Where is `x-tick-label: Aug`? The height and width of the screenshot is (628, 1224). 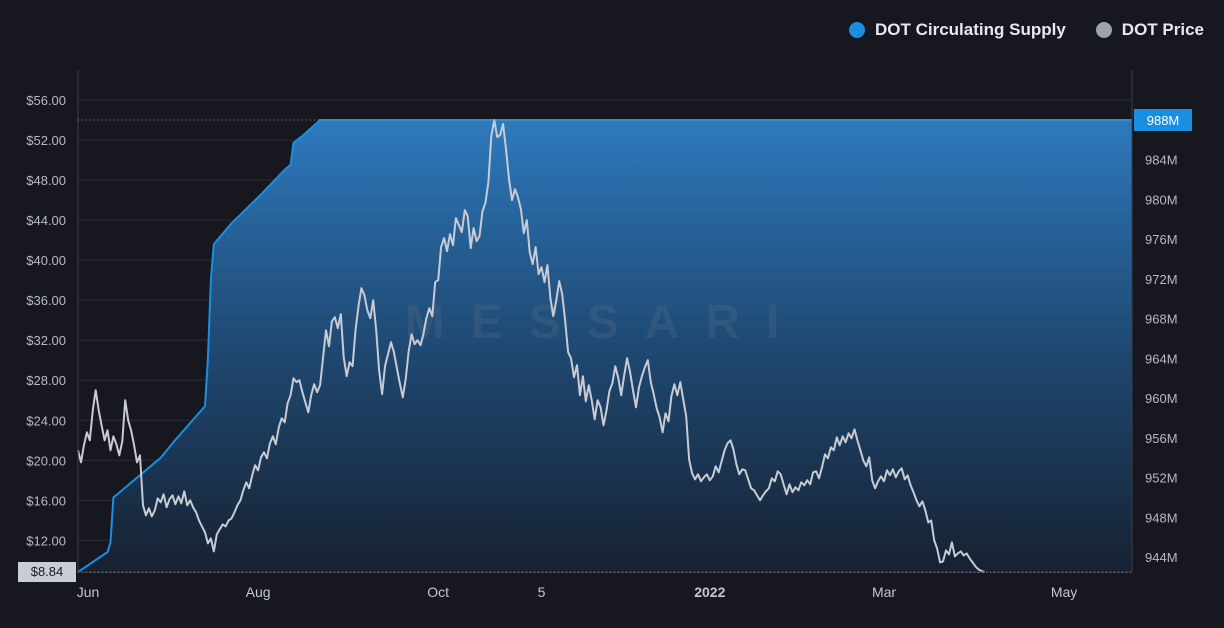 x-tick-label: Aug is located at coordinates (258, 592).